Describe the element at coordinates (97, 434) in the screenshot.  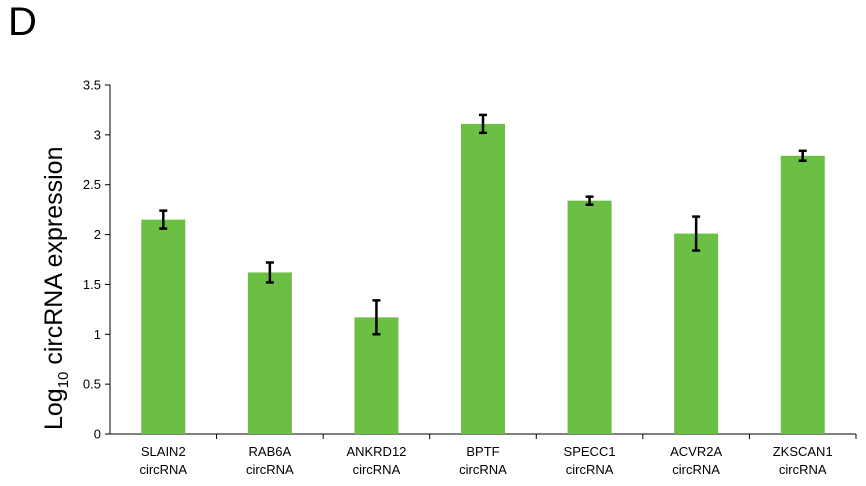
I see `y-tick-label: 0` at that location.